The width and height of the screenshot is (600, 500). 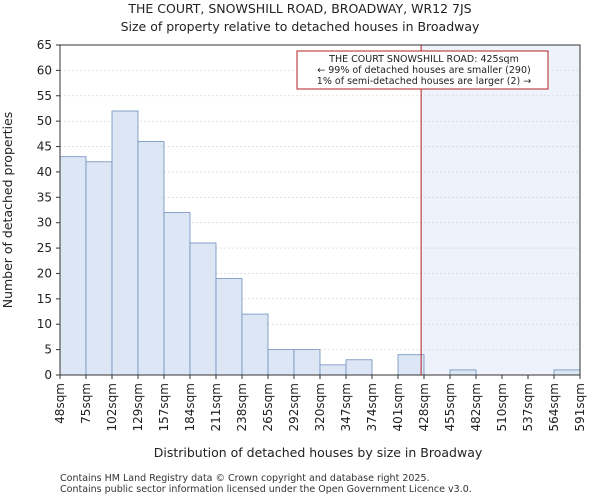 What do you see at coordinates (528, 407) in the screenshot?
I see `x-tick-label: 537sqm` at bounding box center [528, 407].